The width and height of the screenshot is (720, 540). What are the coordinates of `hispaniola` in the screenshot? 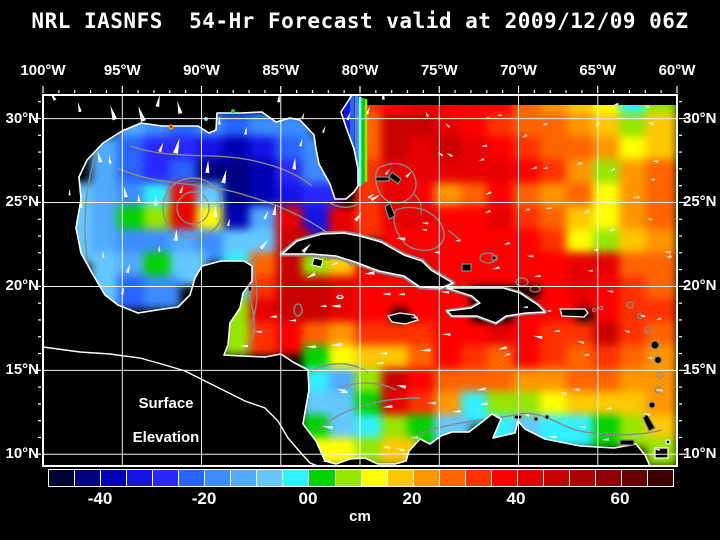 It's located at (496, 305).